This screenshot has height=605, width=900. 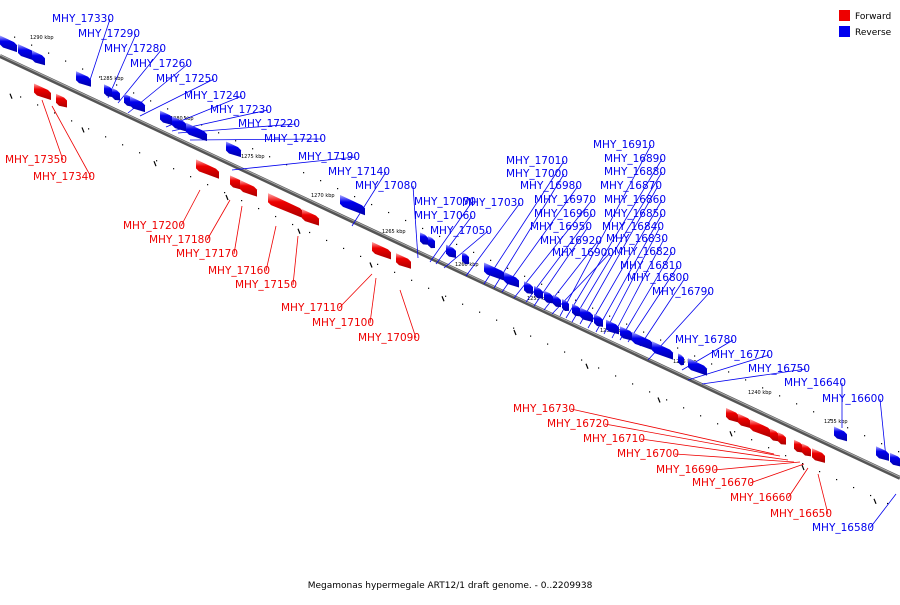 I want to click on forward-gene-label: MHY_17110, so click(x=312, y=308).